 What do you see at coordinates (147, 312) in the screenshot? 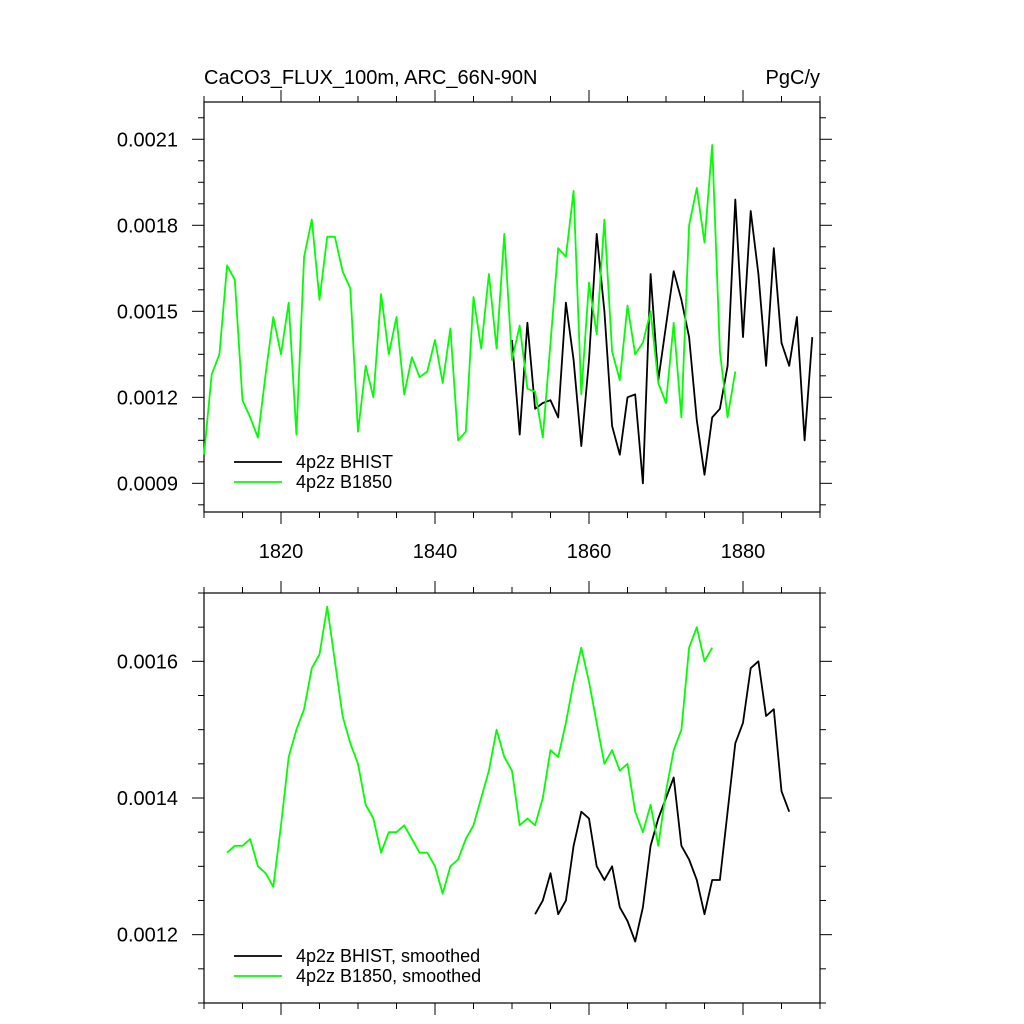
I see `y-tick-label: 0.0015` at bounding box center [147, 312].